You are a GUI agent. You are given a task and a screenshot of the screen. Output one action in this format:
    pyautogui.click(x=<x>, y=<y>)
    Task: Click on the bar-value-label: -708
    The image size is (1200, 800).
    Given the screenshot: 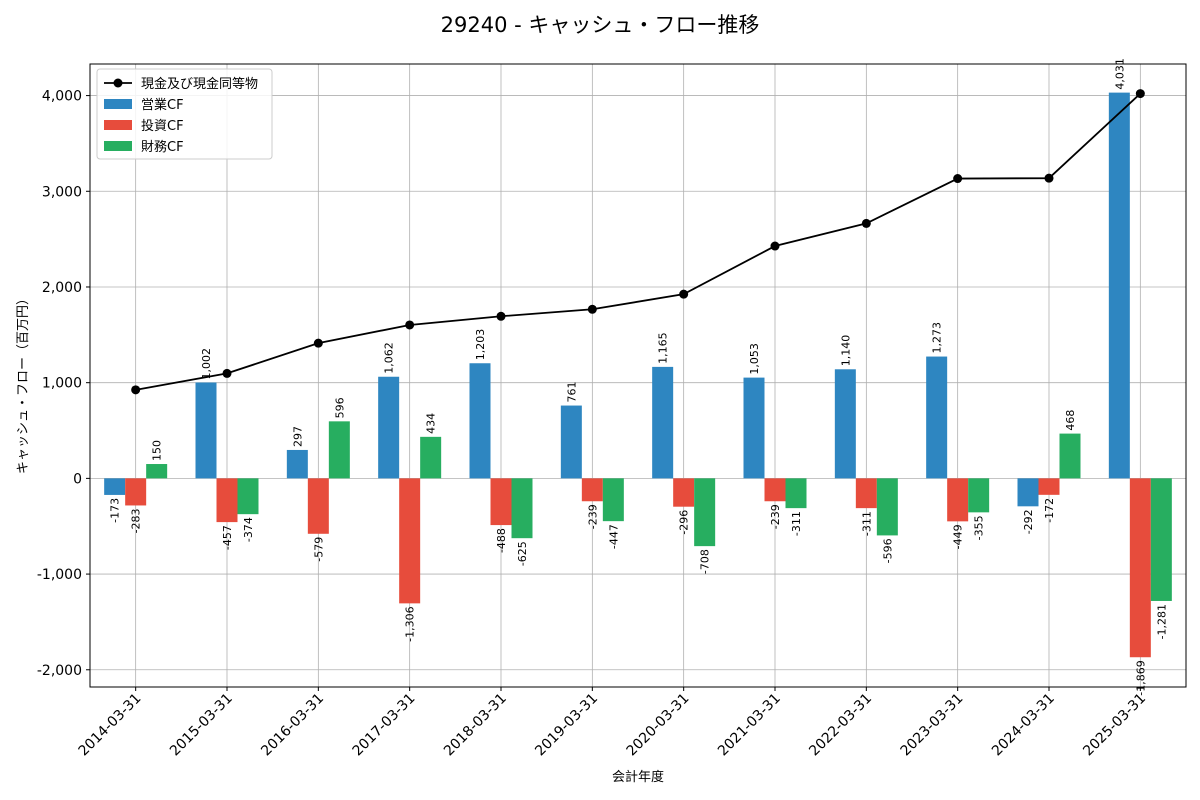 What is the action you would take?
    pyautogui.click(x=705, y=561)
    